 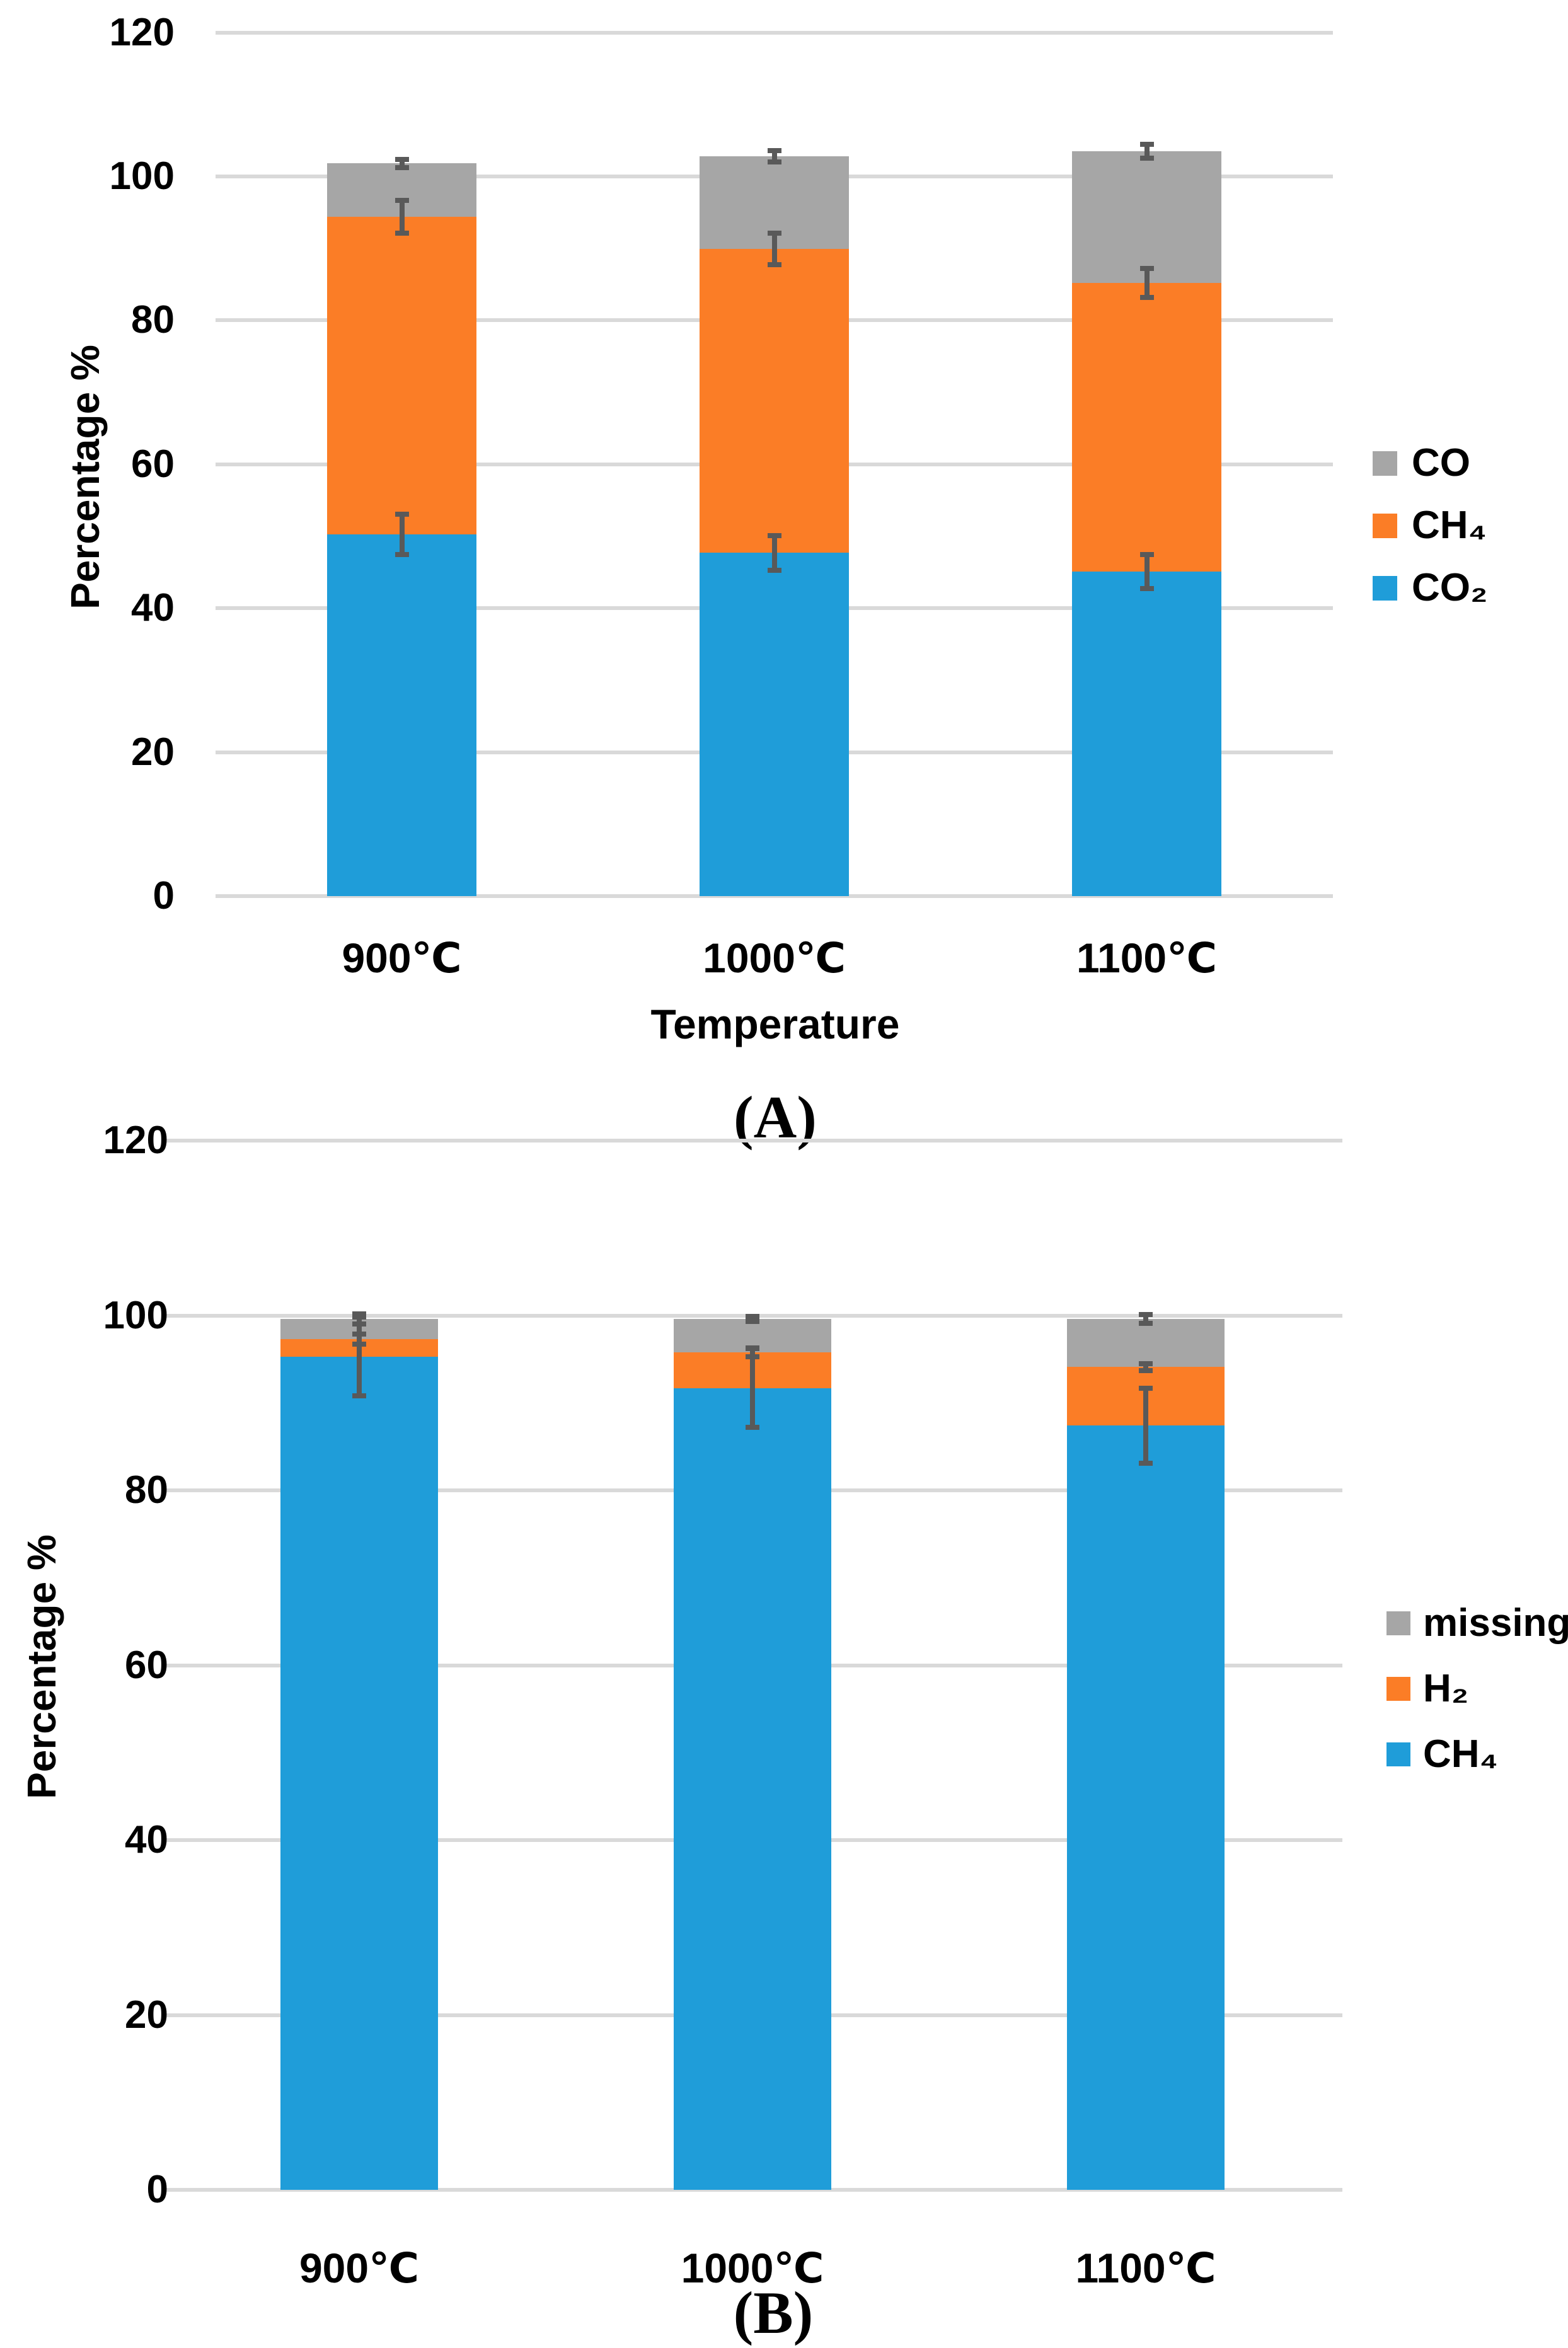 What do you see at coordinates (1446, 1688) in the screenshot?
I see `legend-label-H₂: H₂` at bounding box center [1446, 1688].